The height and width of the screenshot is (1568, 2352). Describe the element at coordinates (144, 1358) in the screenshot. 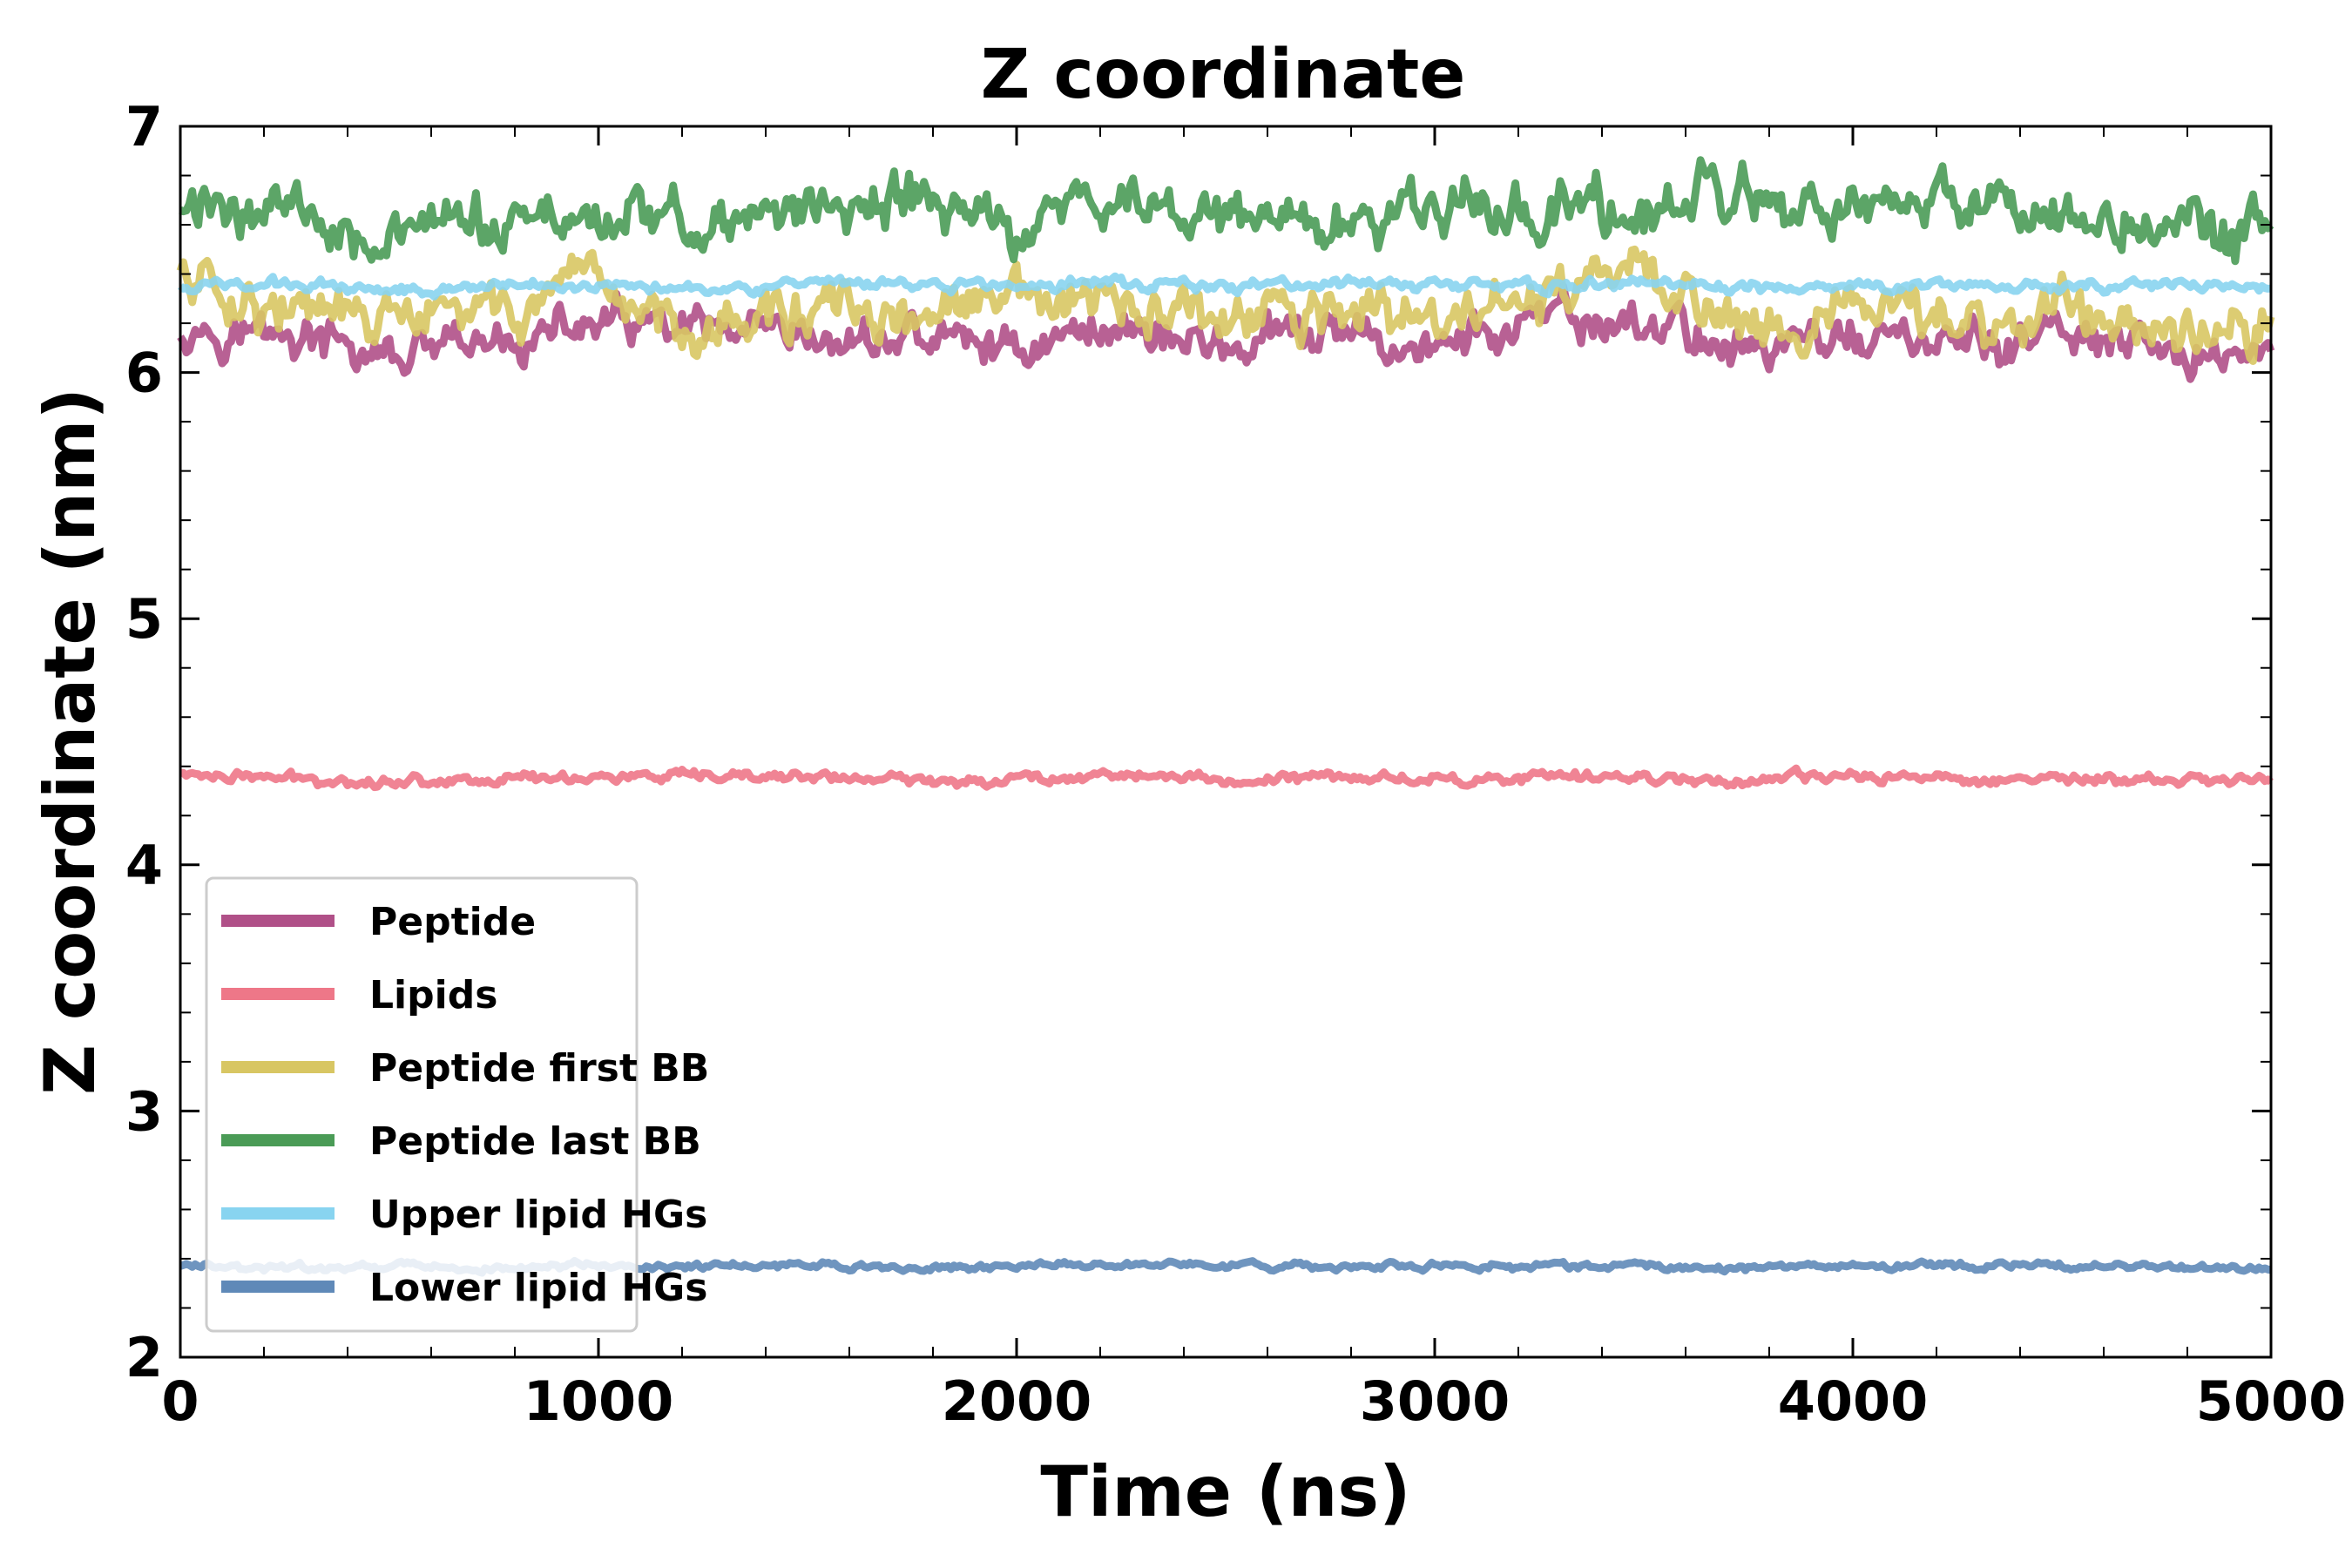

I see `y-tick-label: 2` at that location.